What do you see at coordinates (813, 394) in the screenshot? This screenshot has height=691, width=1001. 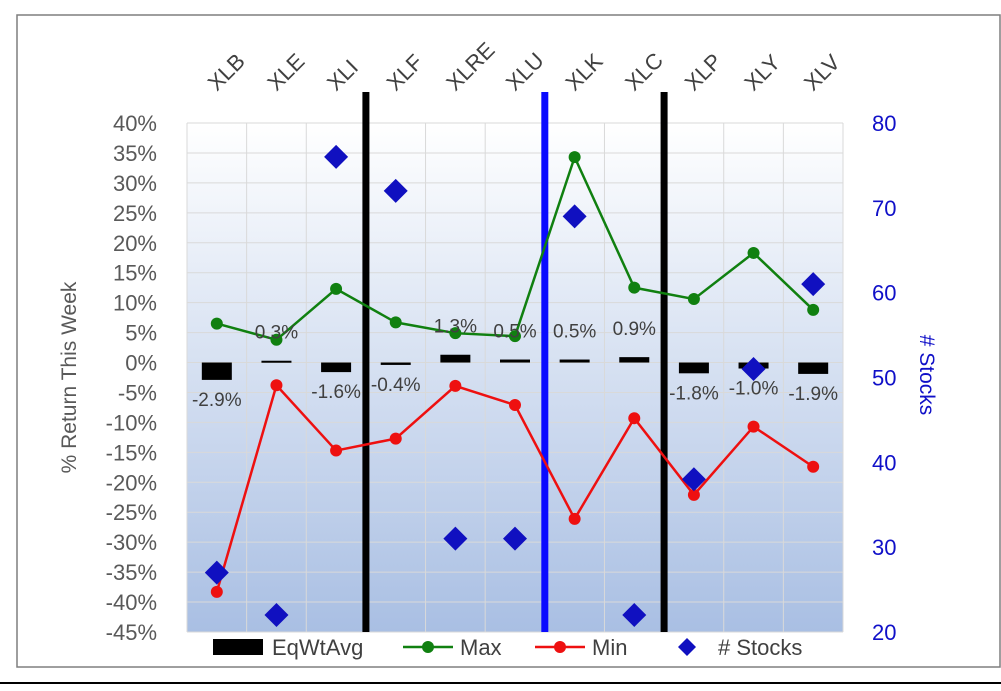 I see `data-label-xlv: -1.9%` at bounding box center [813, 394].